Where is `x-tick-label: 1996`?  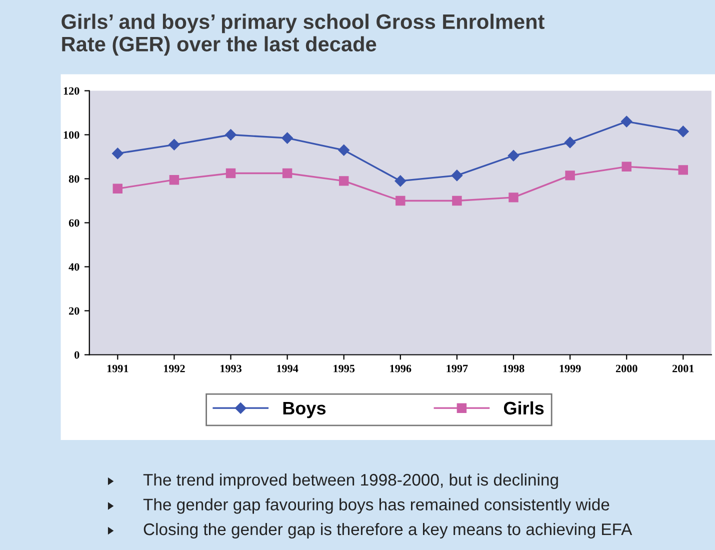 x-tick-label: 1996 is located at coordinates (401, 368).